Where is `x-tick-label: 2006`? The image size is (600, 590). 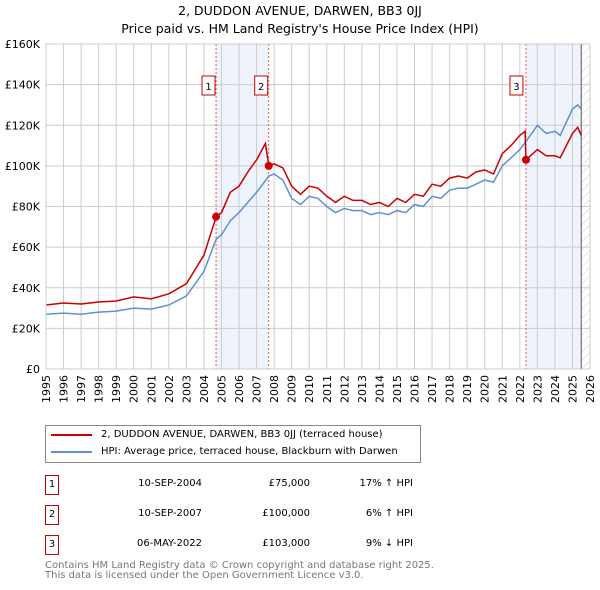
x-tick-label: 2006 is located at coordinates (239, 389).